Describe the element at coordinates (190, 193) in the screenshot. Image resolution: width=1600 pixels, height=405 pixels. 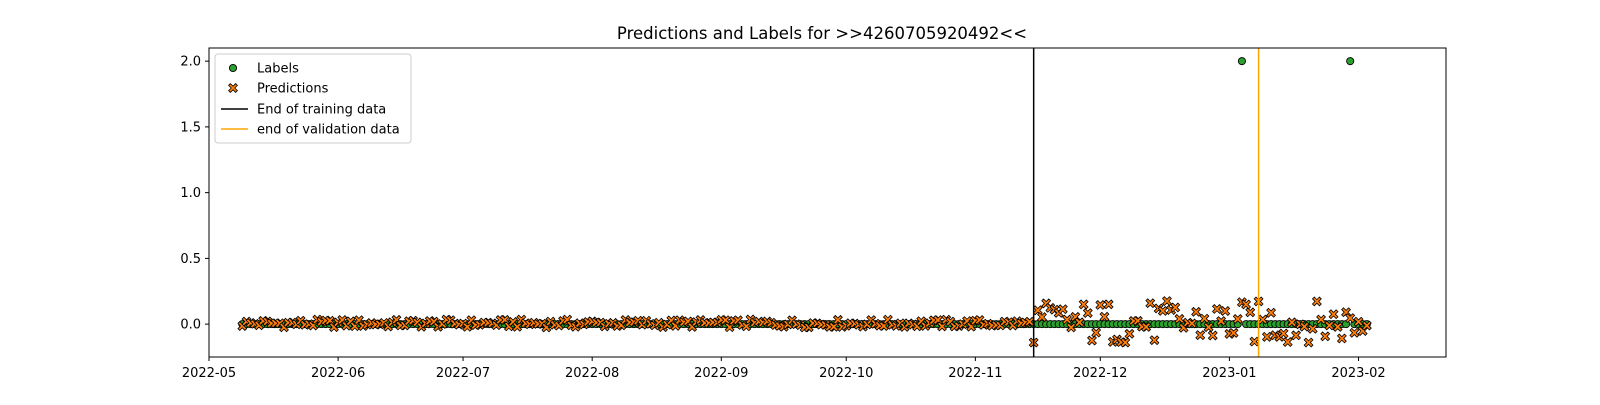
I see `y-tick-label: 1.0` at that location.